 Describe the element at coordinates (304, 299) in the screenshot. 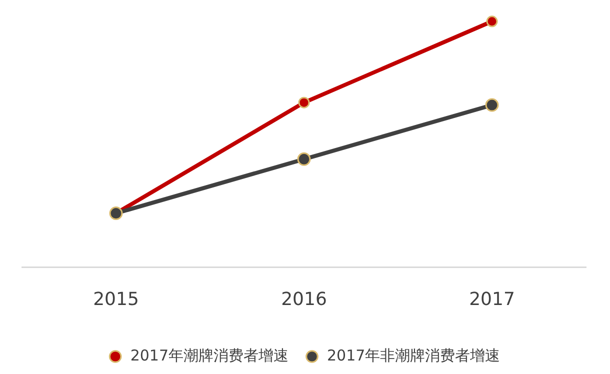

I see `x-tick-label: 2016` at that location.